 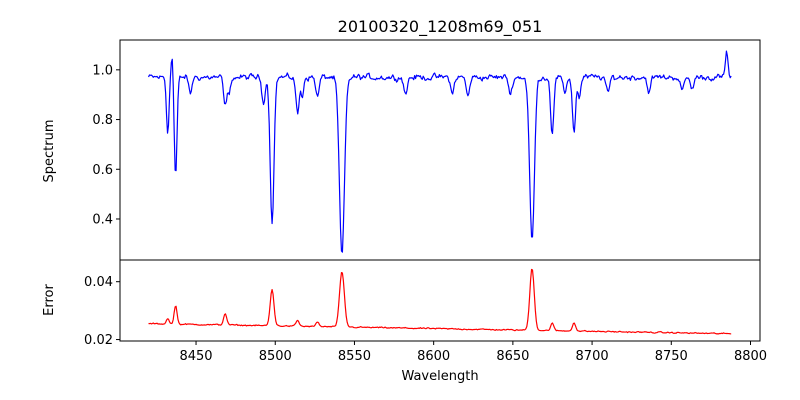 What do you see at coordinates (592, 356) in the screenshot?
I see `x-tick-label: 8700` at bounding box center [592, 356].